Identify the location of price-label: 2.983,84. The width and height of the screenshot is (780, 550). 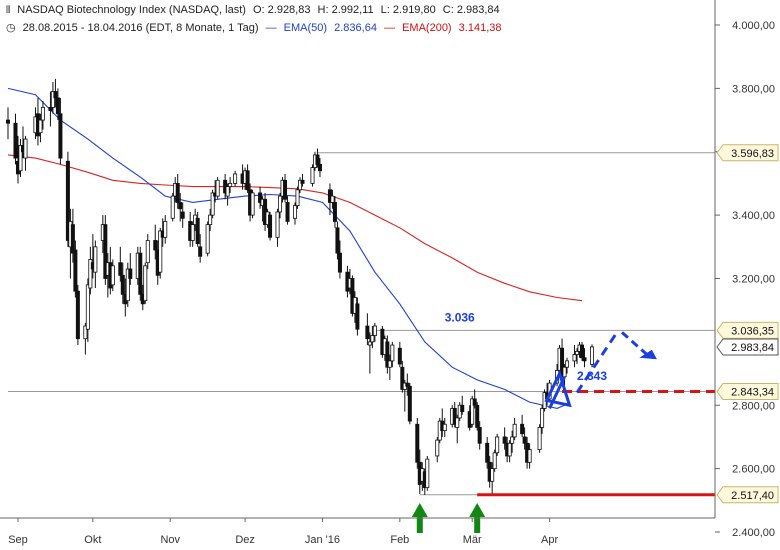
(747, 347).